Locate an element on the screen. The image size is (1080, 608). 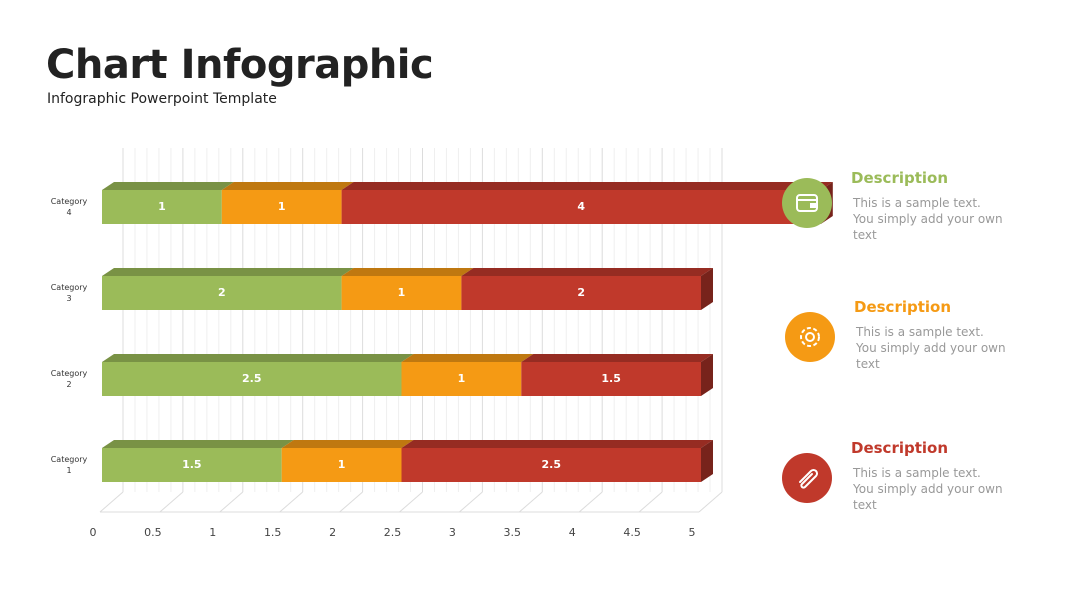
x-tick-label: 0.5 is located at coordinates (153, 532).